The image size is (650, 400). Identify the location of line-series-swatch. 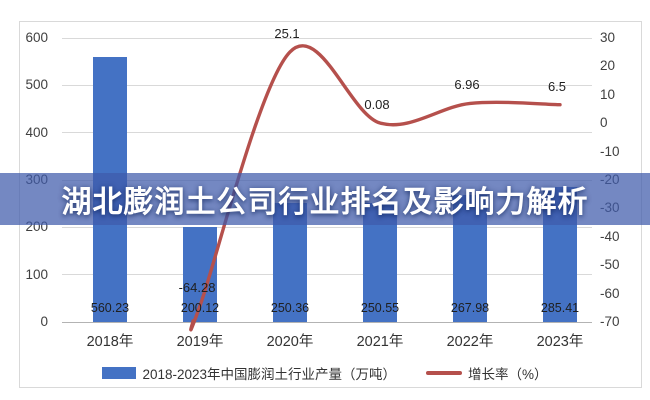
(444, 373).